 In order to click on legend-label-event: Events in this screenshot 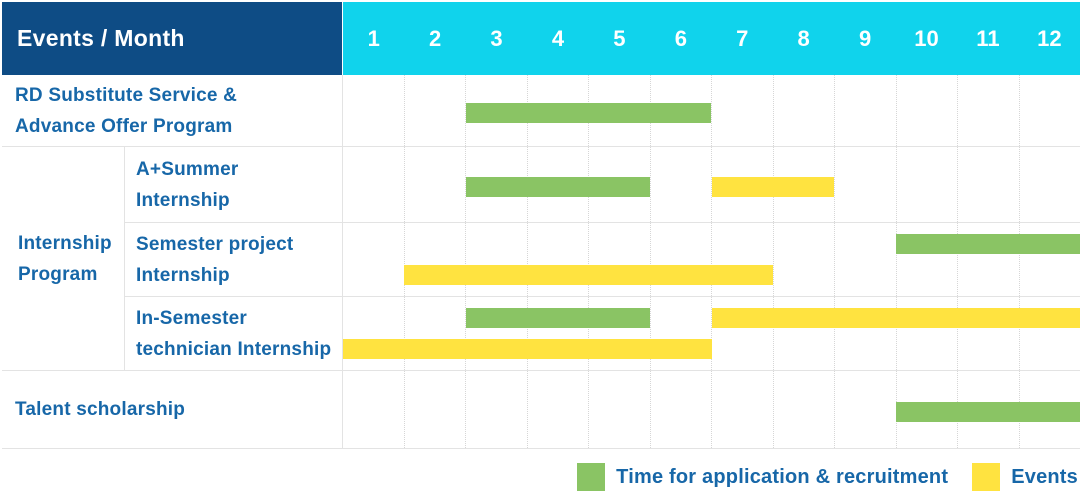, I will do `click(1044, 476)`.